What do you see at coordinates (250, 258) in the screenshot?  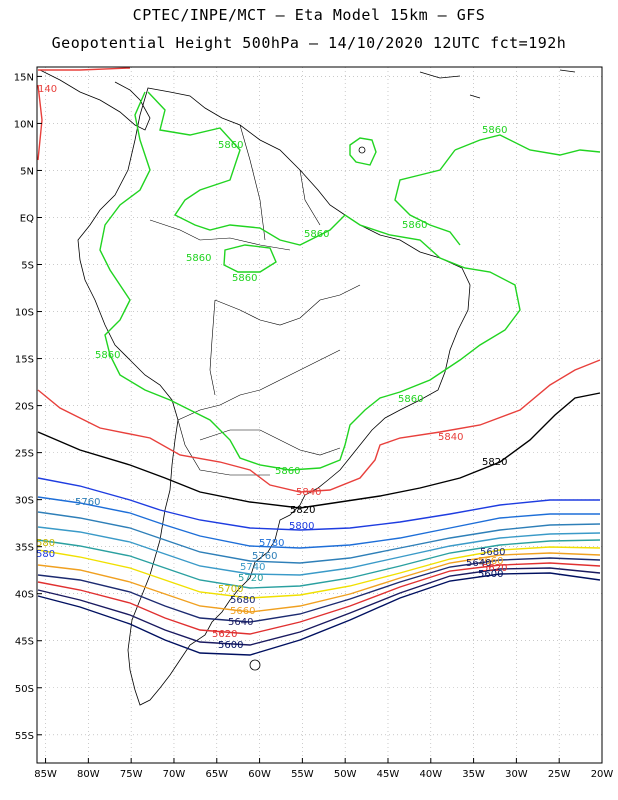 I see `contour-5860-loop2` at bounding box center [250, 258].